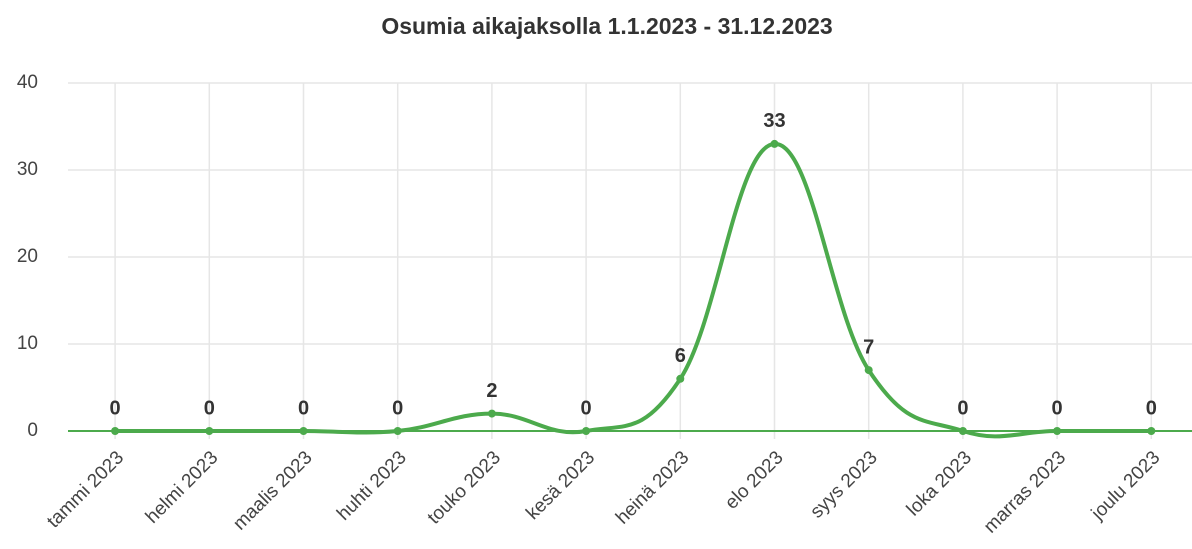 The width and height of the screenshot is (1192, 549). Describe the element at coordinates (652, 487) in the screenshot. I see `x-tick-label: heinä 2023` at that location.